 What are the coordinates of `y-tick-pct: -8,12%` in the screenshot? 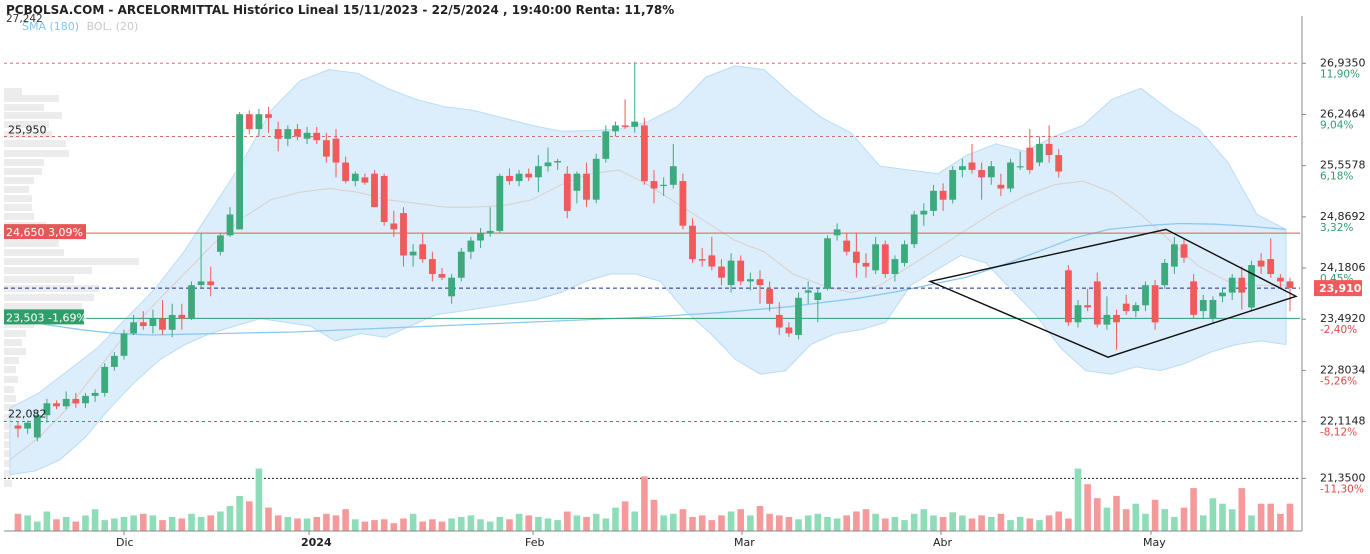 It's located at (1338, 433).